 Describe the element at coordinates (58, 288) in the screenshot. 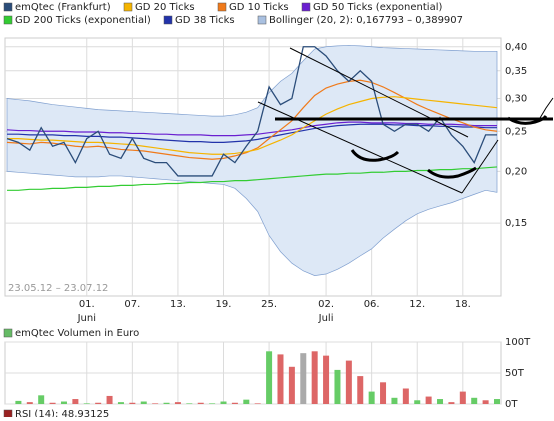

I see `date-range: 23.05.12 – 23.07.12` at that location.